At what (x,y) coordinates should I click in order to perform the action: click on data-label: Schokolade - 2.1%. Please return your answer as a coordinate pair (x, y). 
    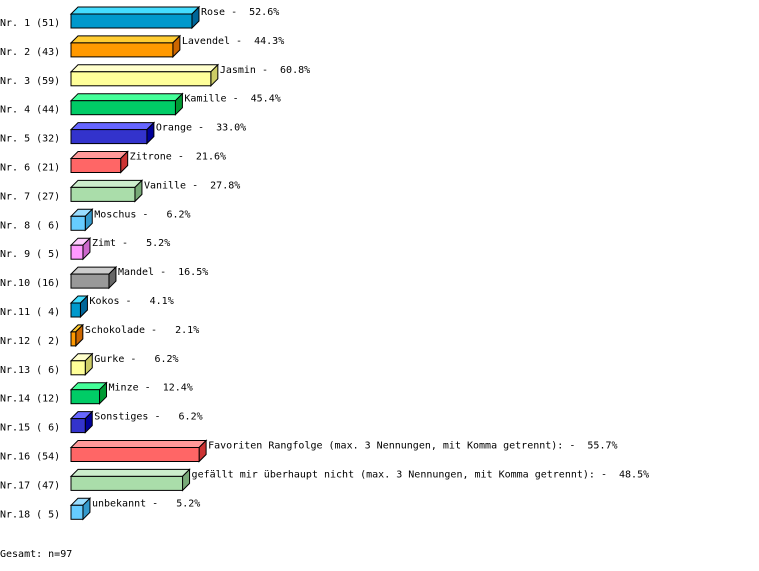
    Looking at the image, I should click on (142, 330).